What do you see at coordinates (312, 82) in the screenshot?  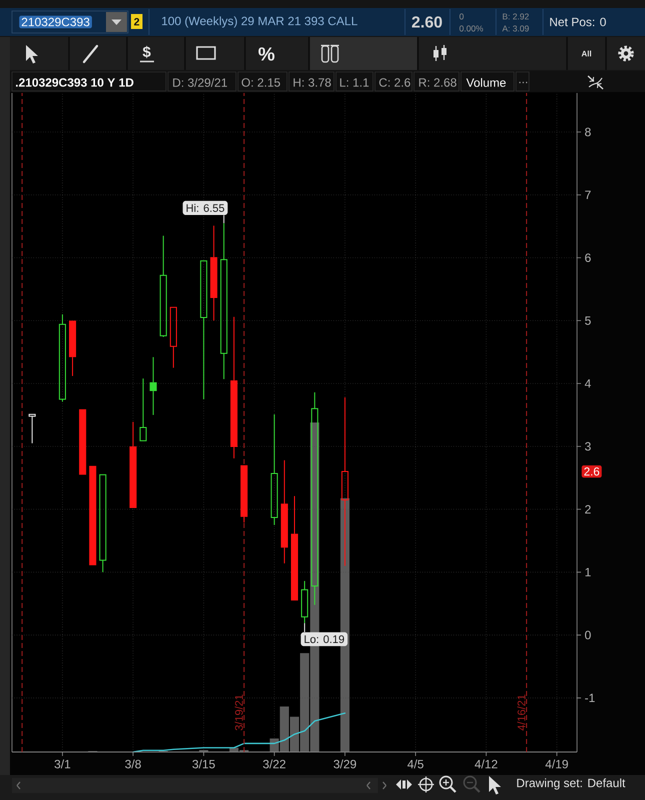 I see `text: H: 3.78` at bounding box center [312, 82].